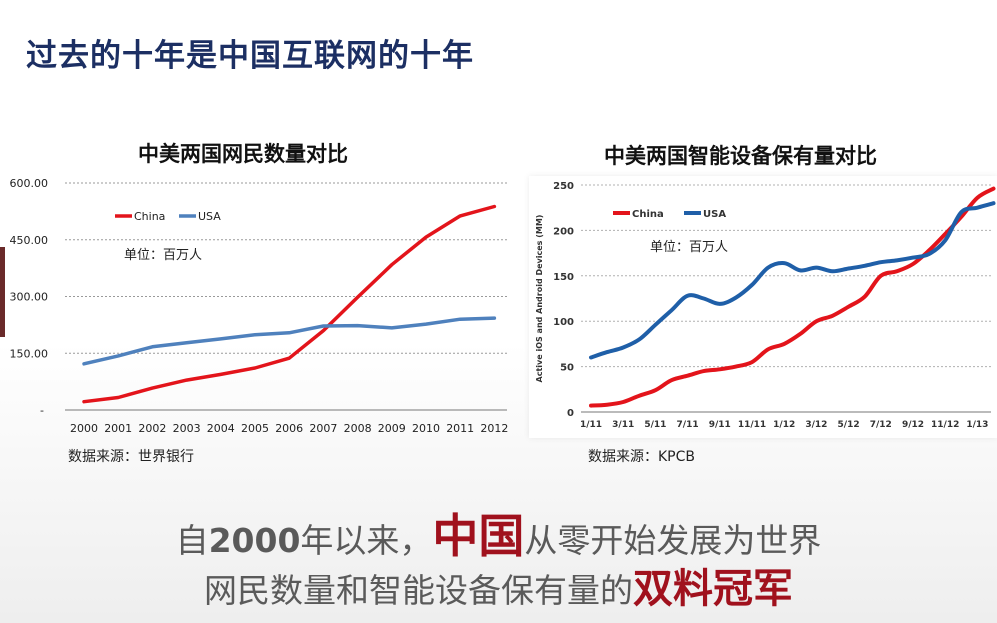  Describe the element at coordinates (563, 186) in the screenshot. I see `y-tick-label: 250` at that location.